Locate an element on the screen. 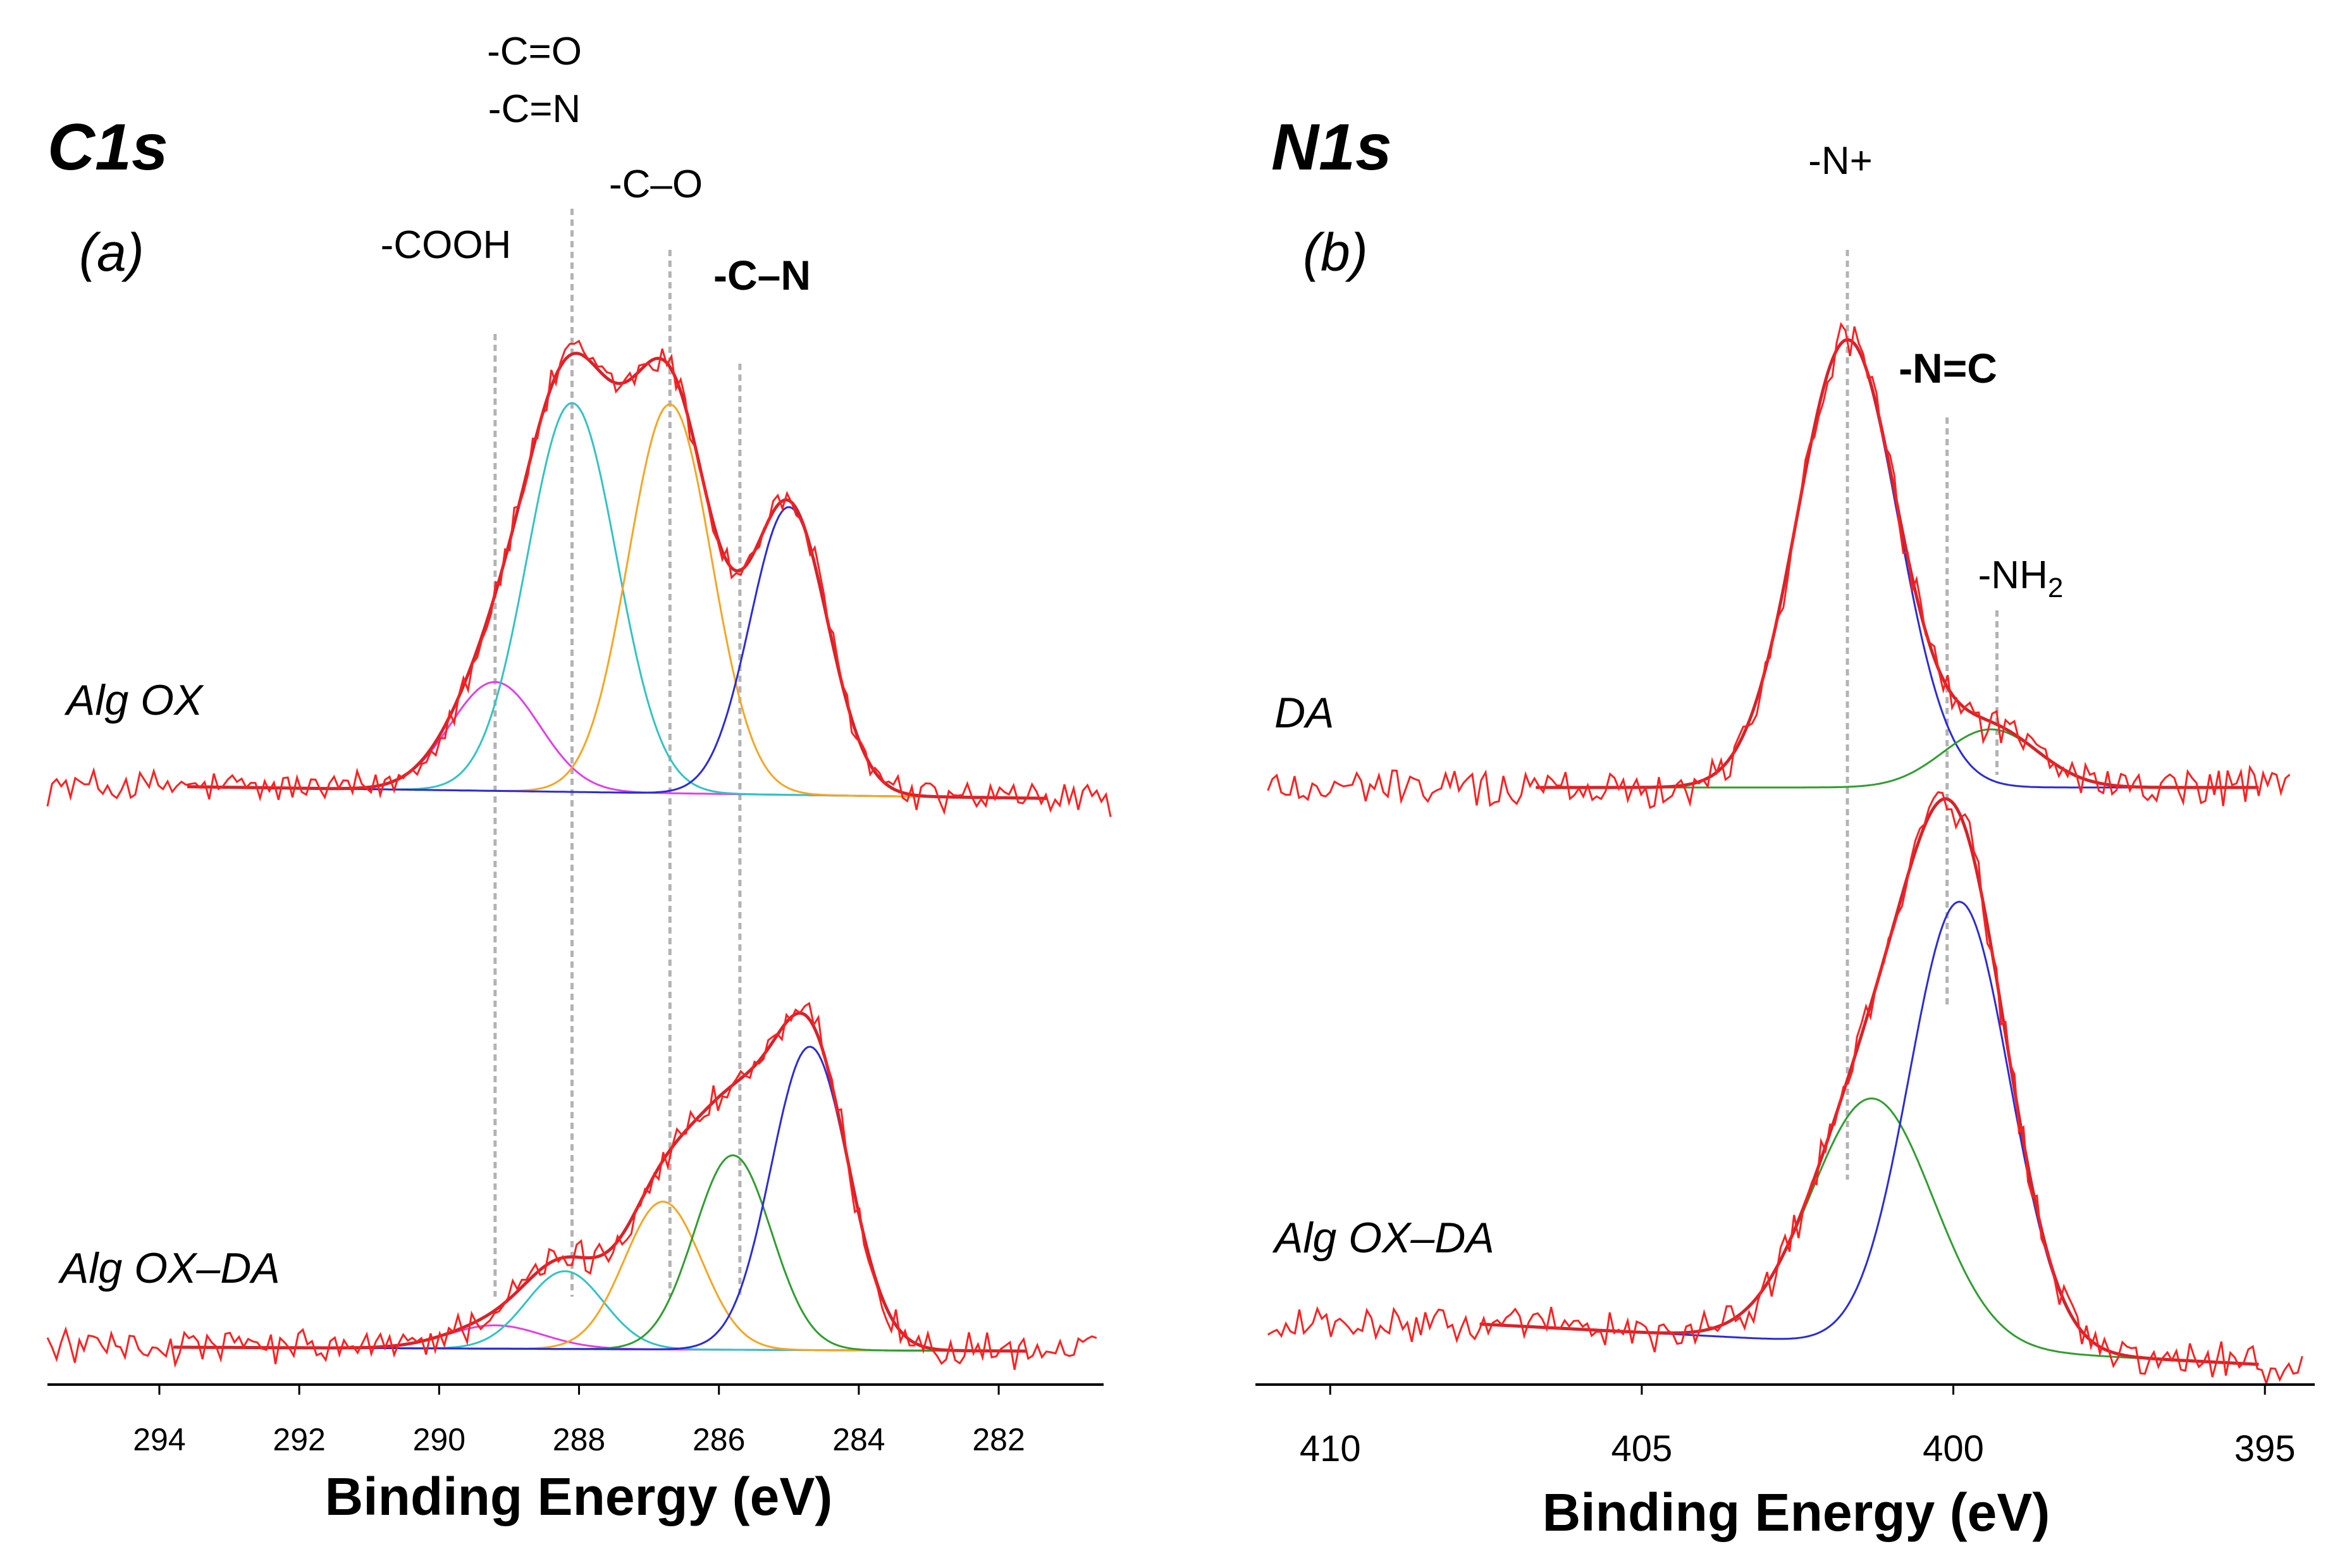  c1s-x-axis-title: Binding Energy (eV) is located at coordinates (579, 1496).